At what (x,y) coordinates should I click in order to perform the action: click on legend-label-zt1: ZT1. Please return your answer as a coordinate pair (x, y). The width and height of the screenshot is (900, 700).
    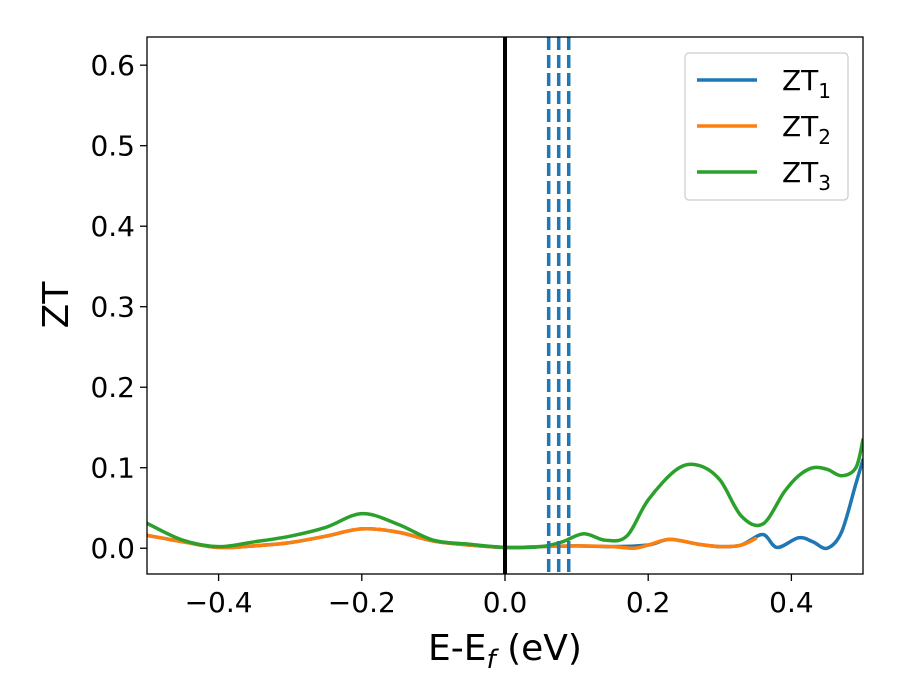
    Looking at the image, I should click on (806, 83).